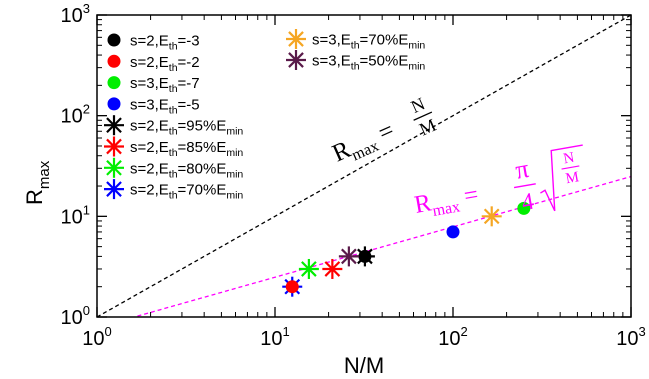 This screenshot has height=379, width=649. Describe the element at coordinates (497, 183) in the screenshot. I see `magenta-line-equation: Rmax= π 4 NM` at that location.